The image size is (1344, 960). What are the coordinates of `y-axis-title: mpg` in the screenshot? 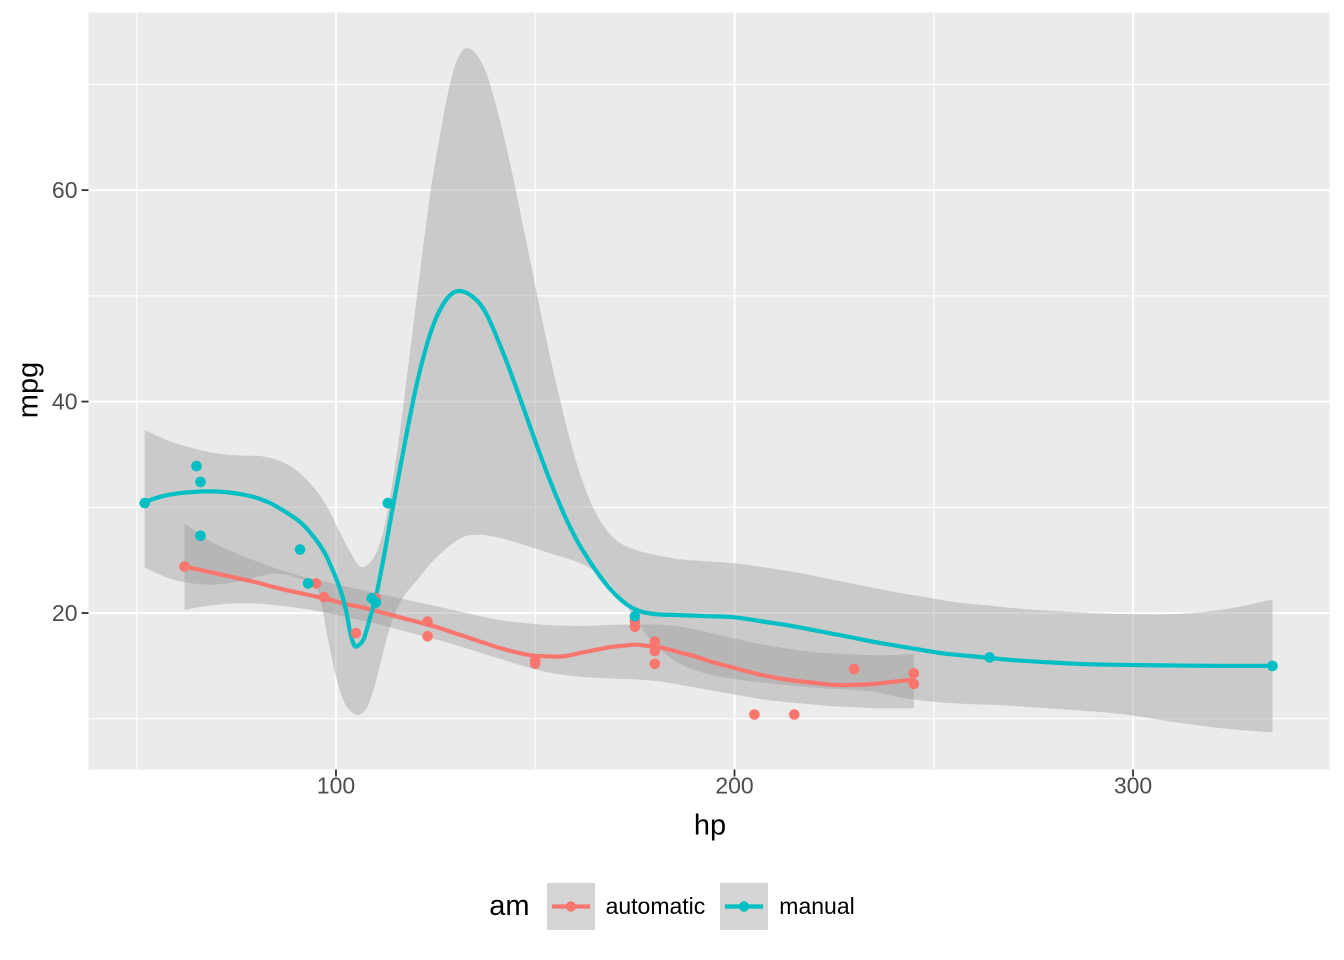 It's located at (28, 390).